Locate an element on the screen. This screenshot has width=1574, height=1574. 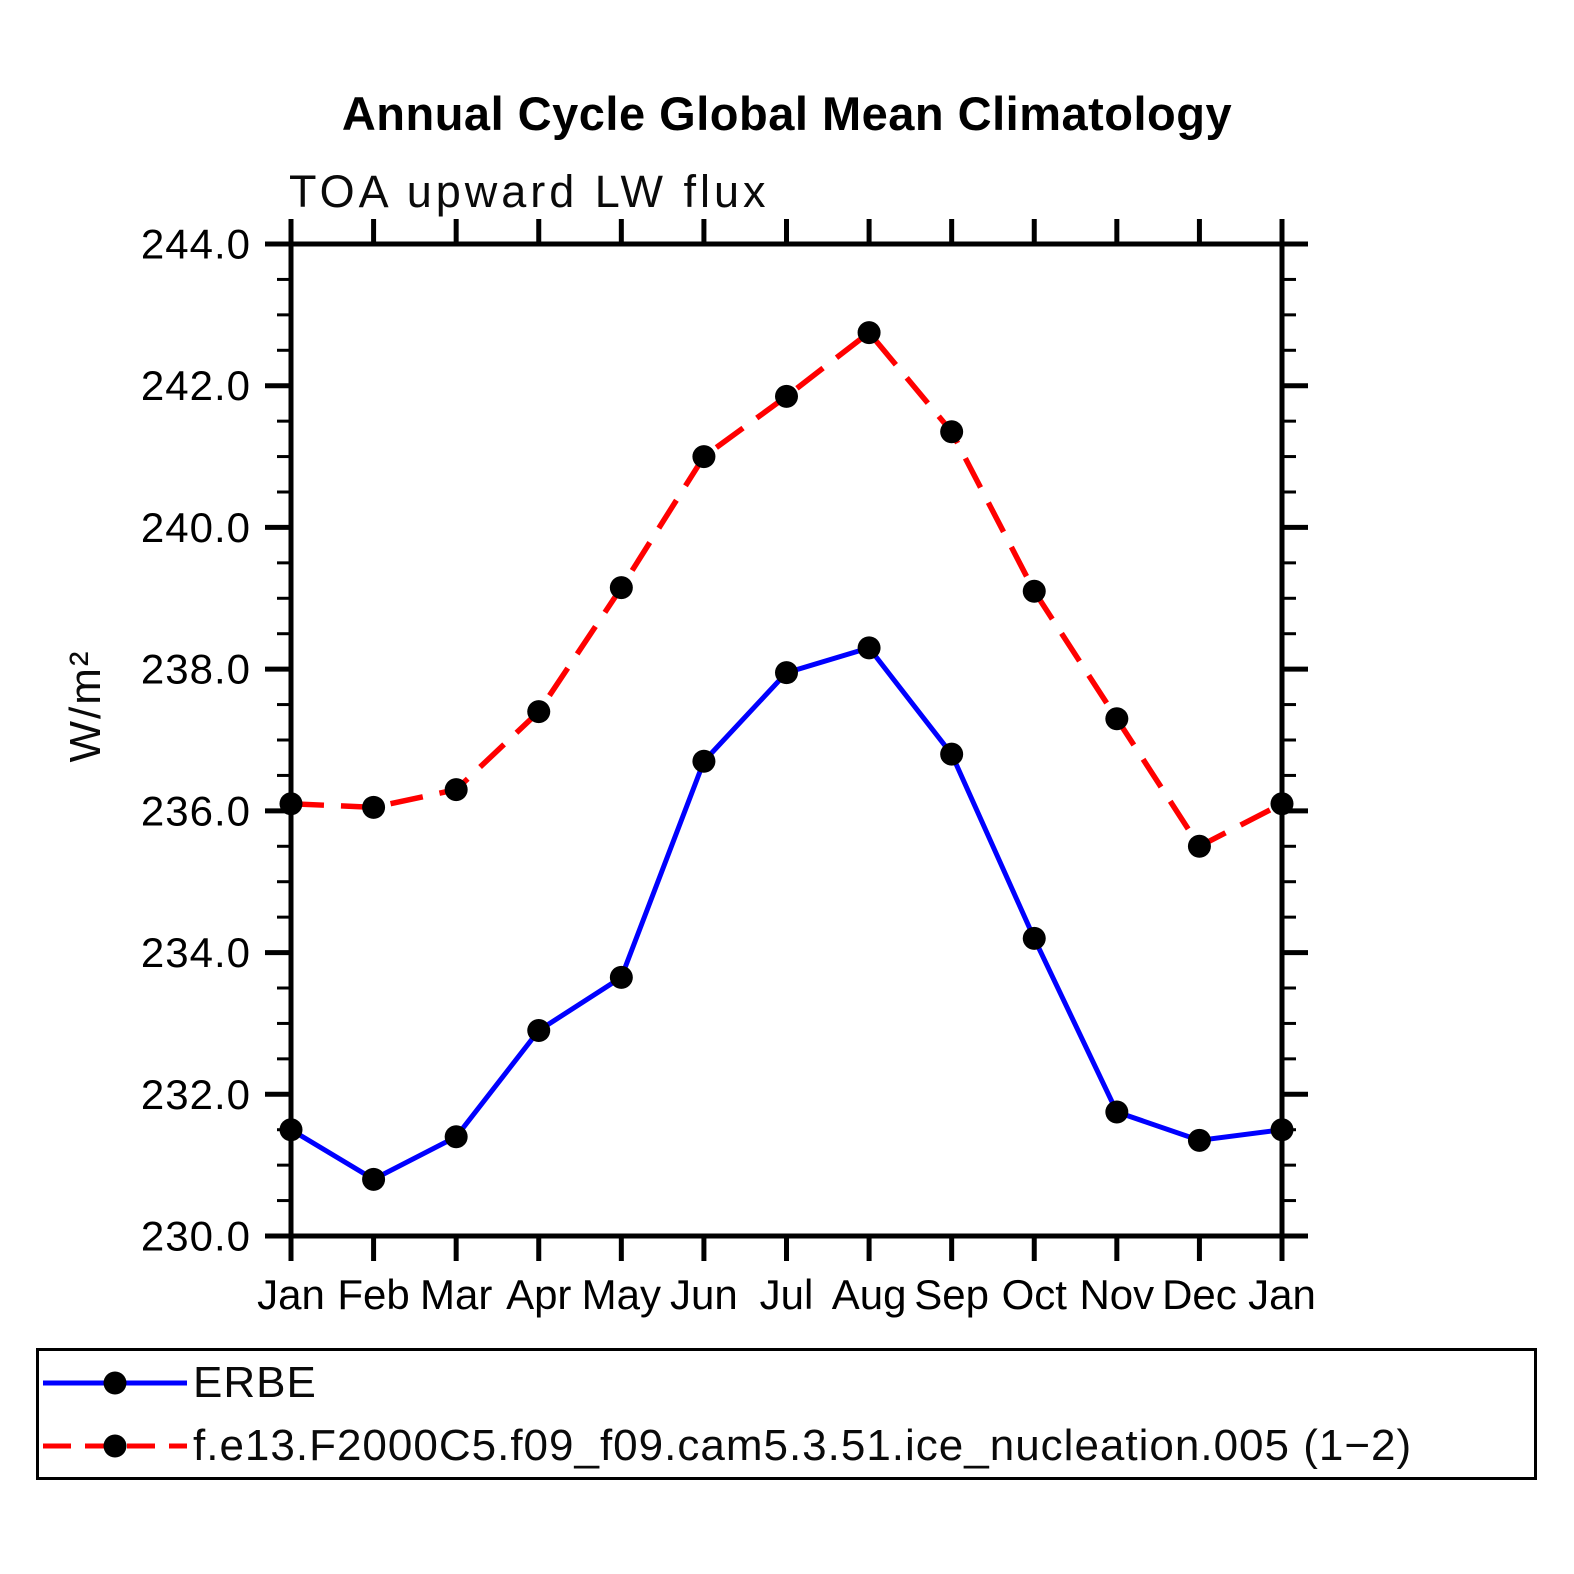
x-tick-label: Sep is located at coordinates (951, 1294).